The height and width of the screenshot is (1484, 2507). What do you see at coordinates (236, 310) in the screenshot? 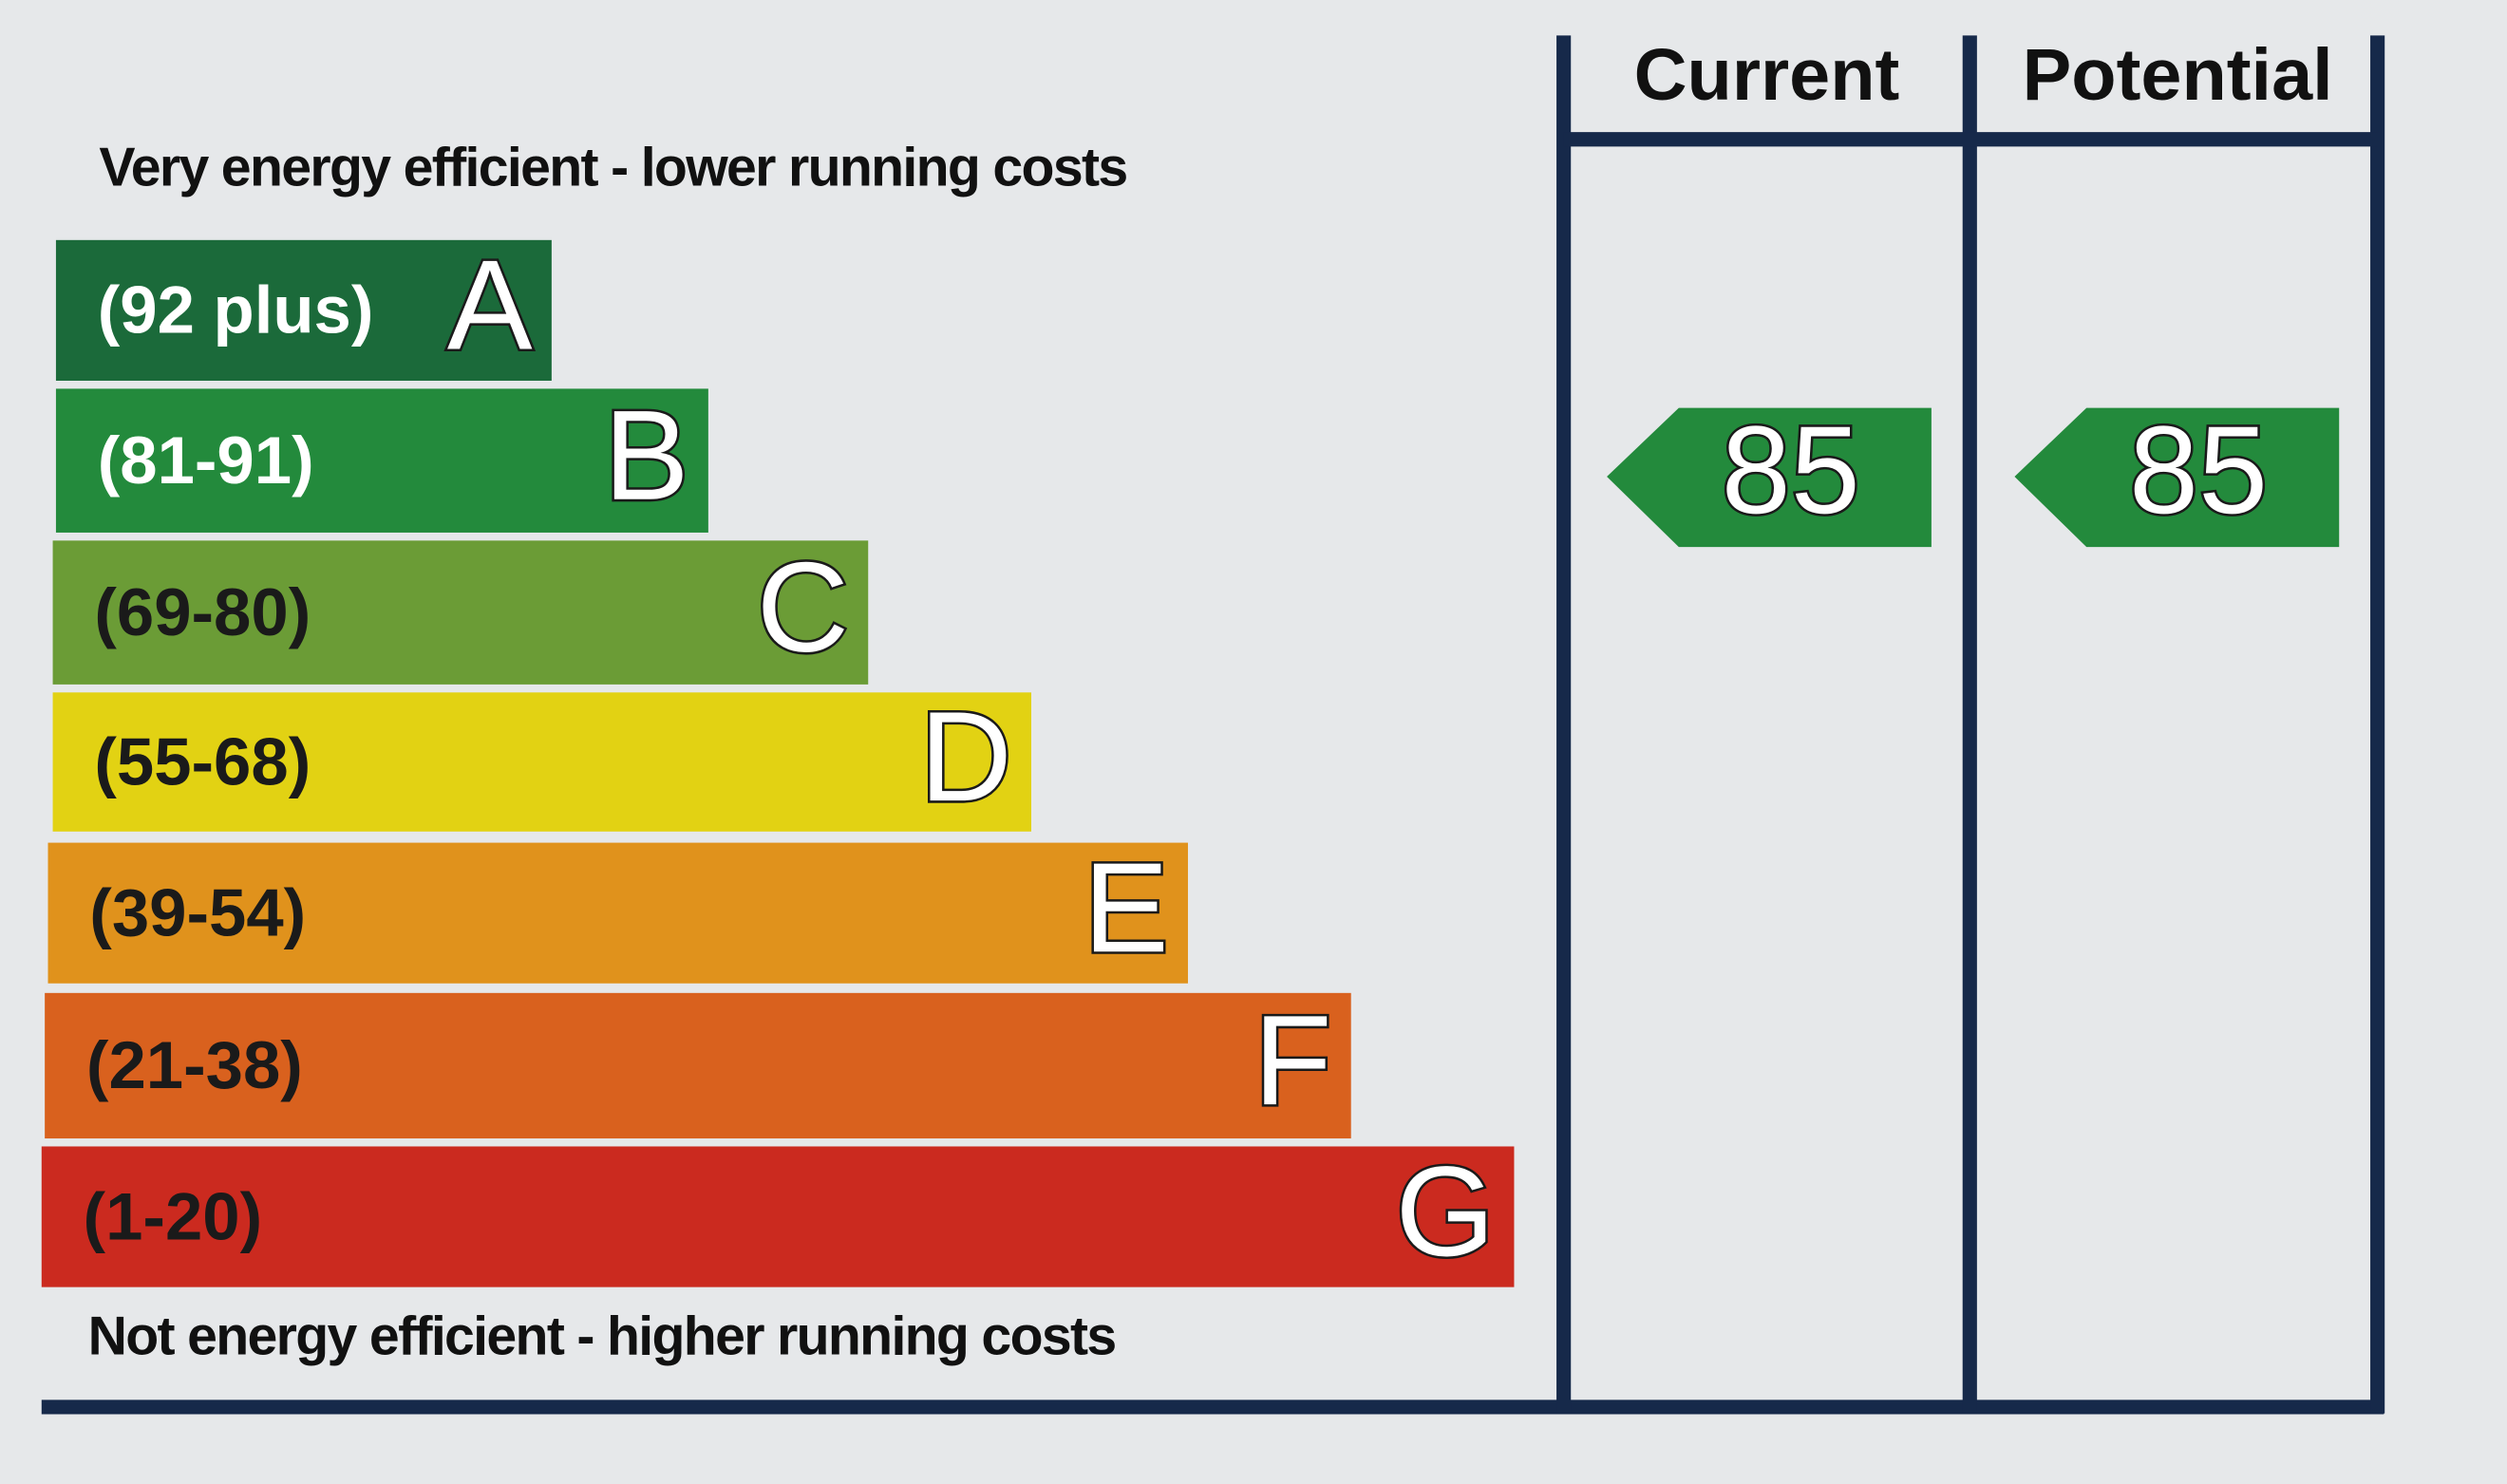
I see `band-range: (92 plus)` at bounding box center [236, 310].